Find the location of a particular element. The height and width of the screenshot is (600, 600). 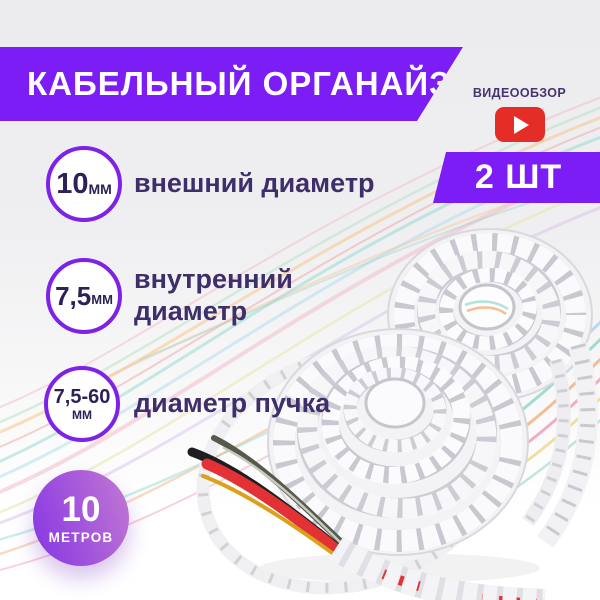

play-triangle-icon is located at coordinates (521, 124).